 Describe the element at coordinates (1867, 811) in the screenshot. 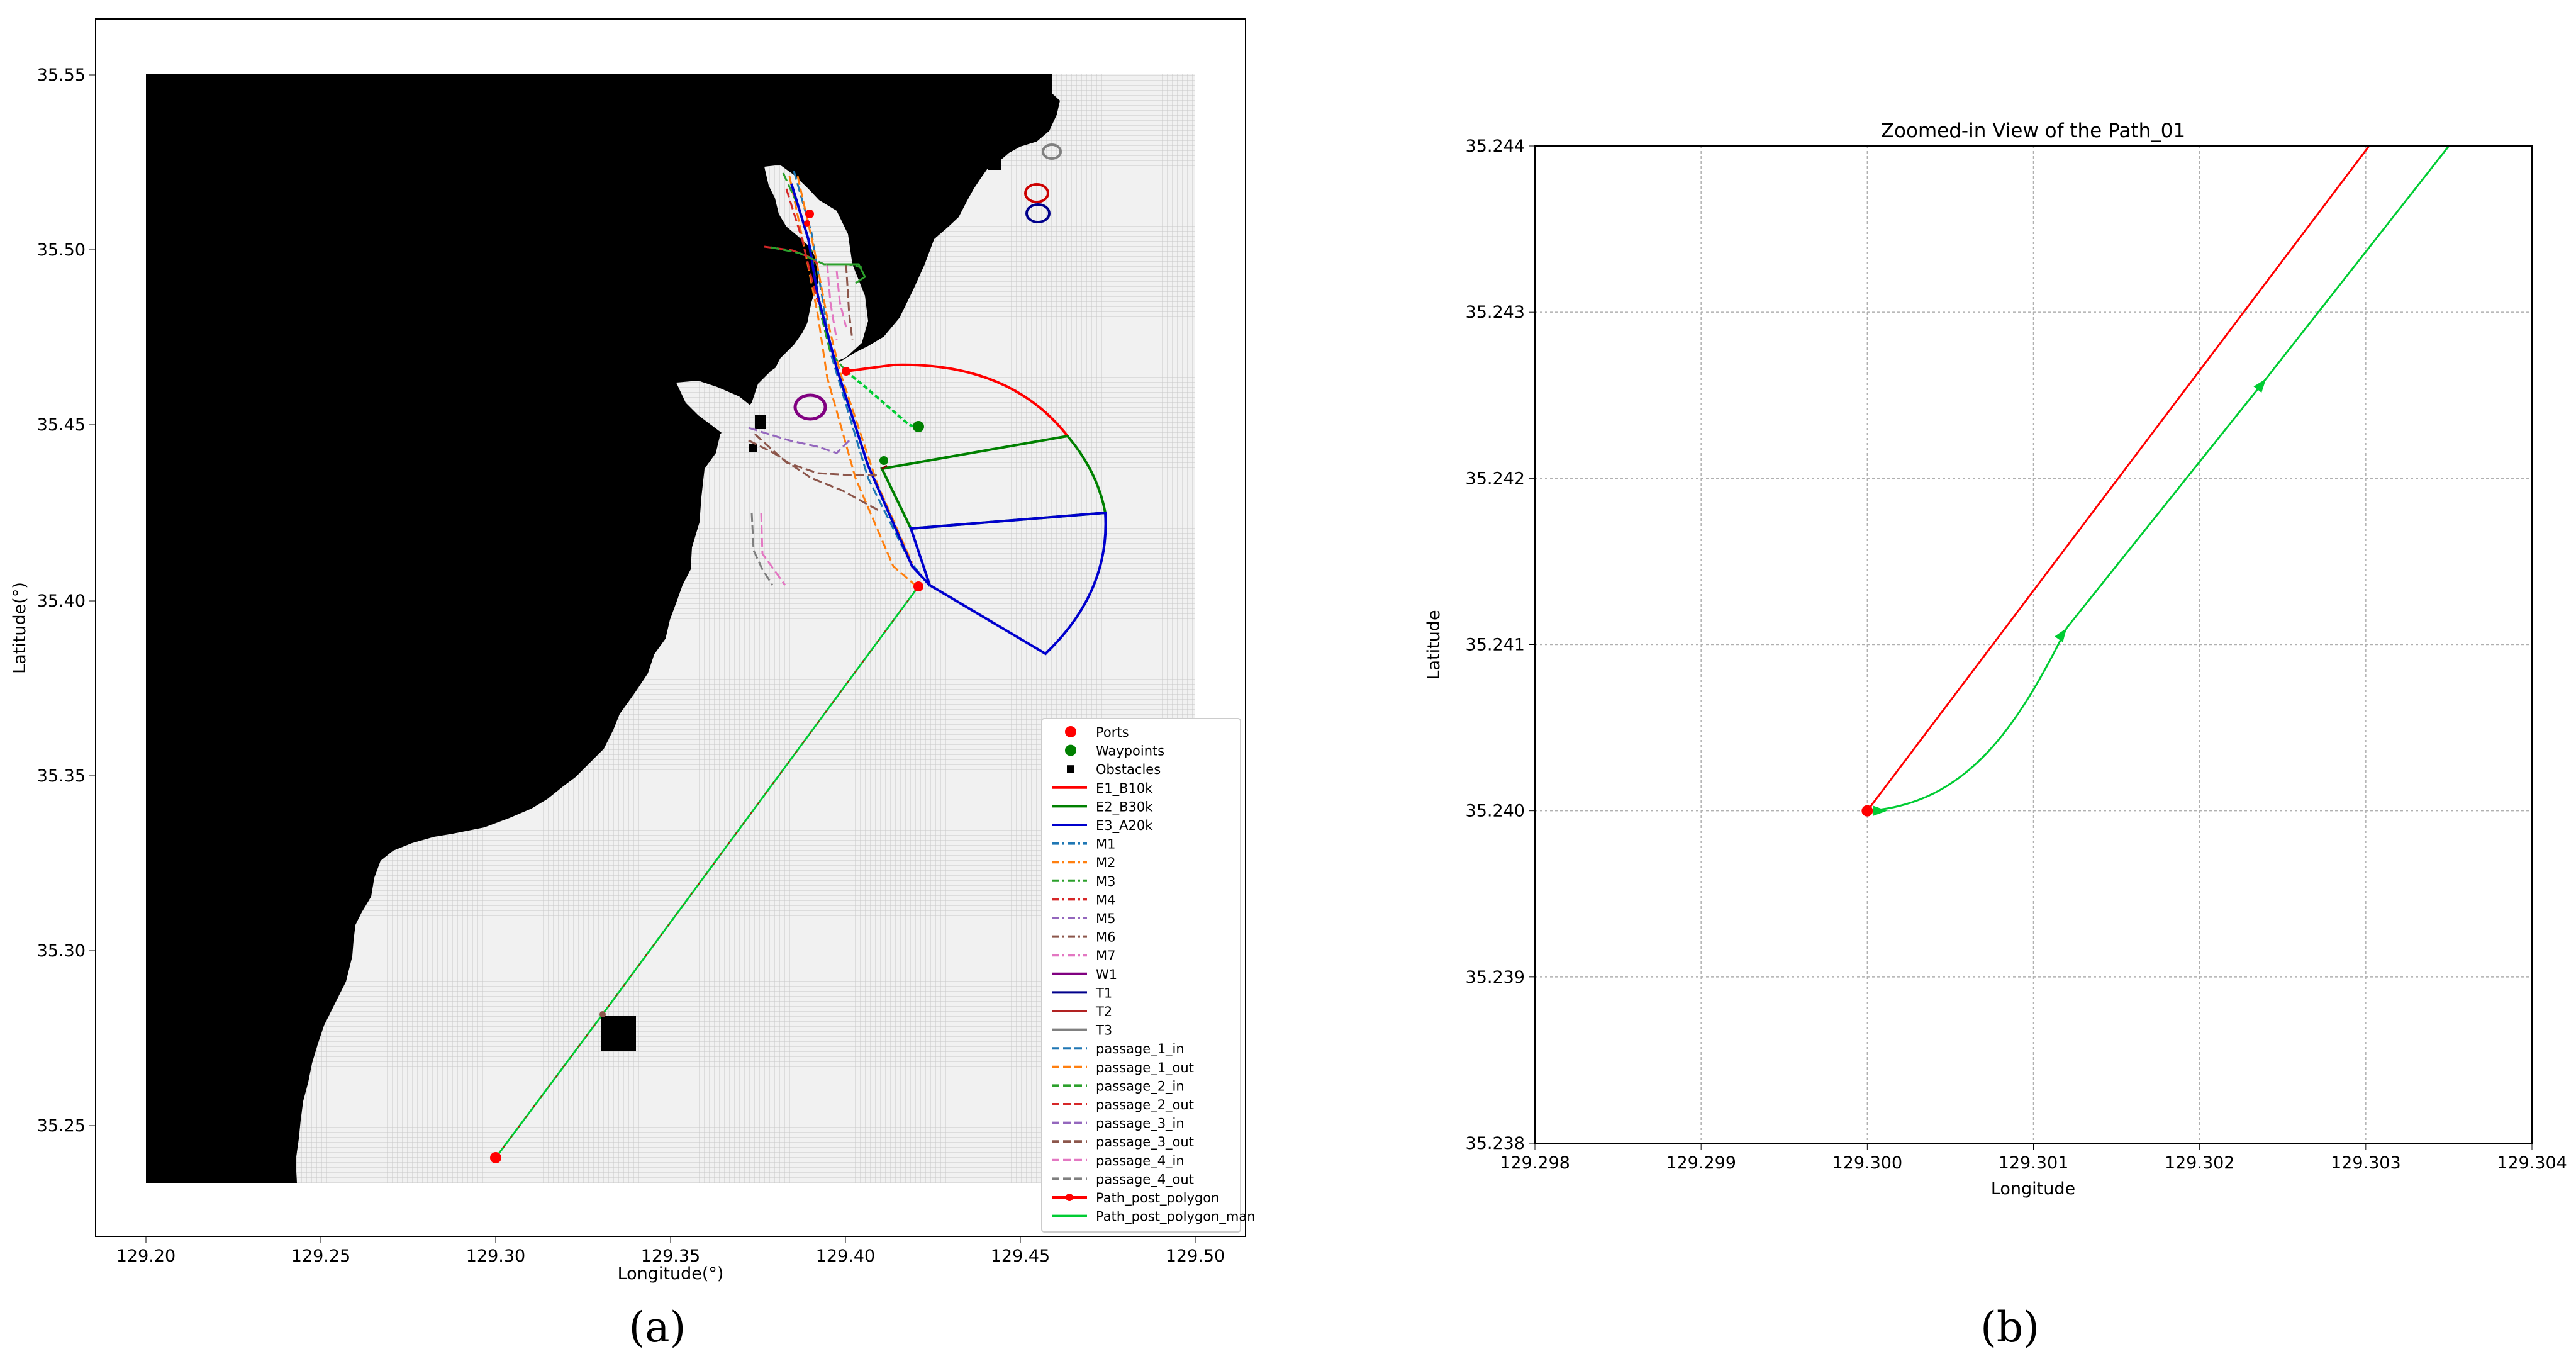

I see `start-marker` at that location.